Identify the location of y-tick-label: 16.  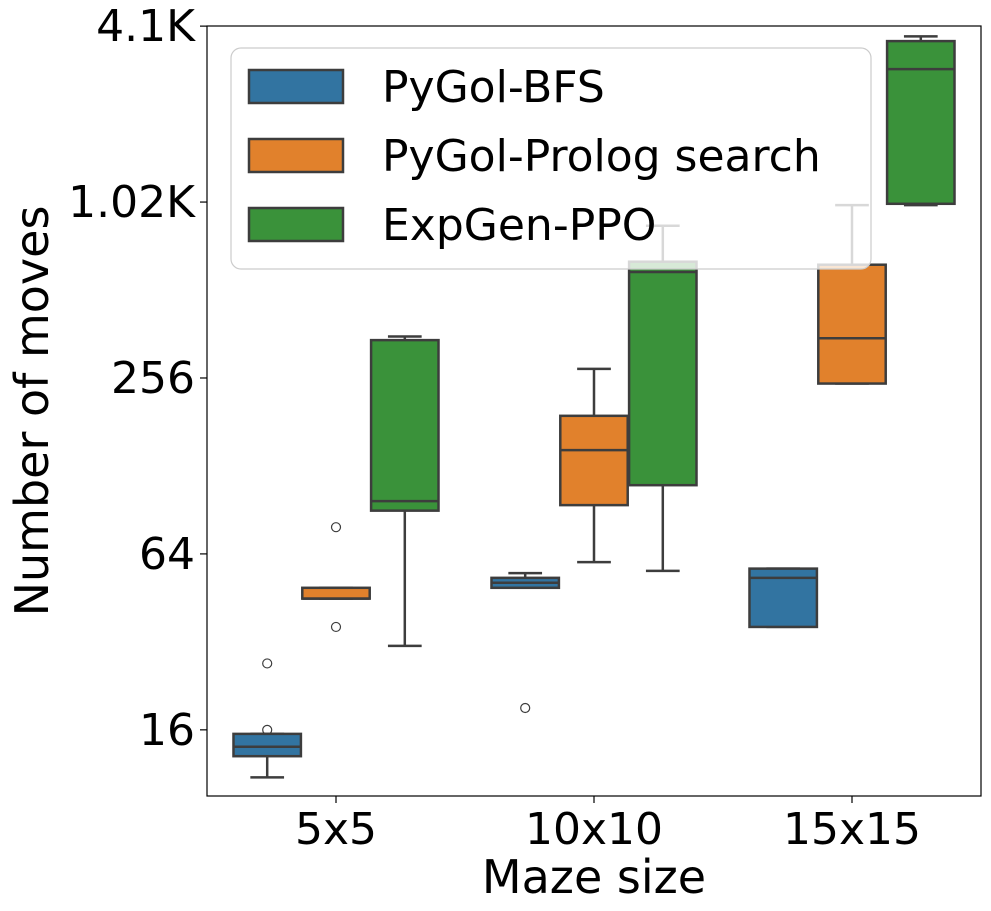
(167, 730).